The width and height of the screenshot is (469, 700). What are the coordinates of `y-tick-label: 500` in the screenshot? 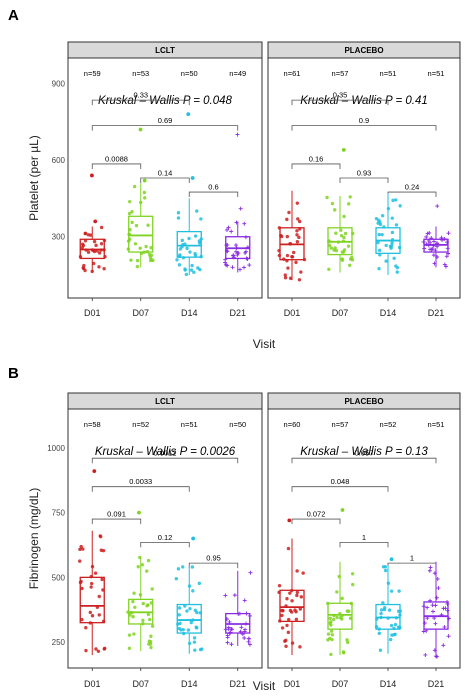 It's located at (59, 577).